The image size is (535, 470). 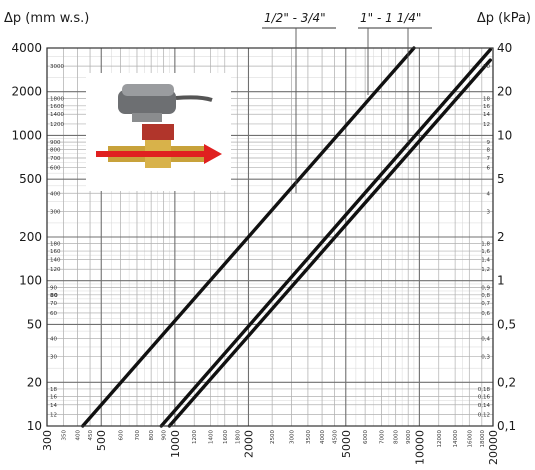 I want to click on left-minor-tick-label: 700, so click(x=55, y=159).